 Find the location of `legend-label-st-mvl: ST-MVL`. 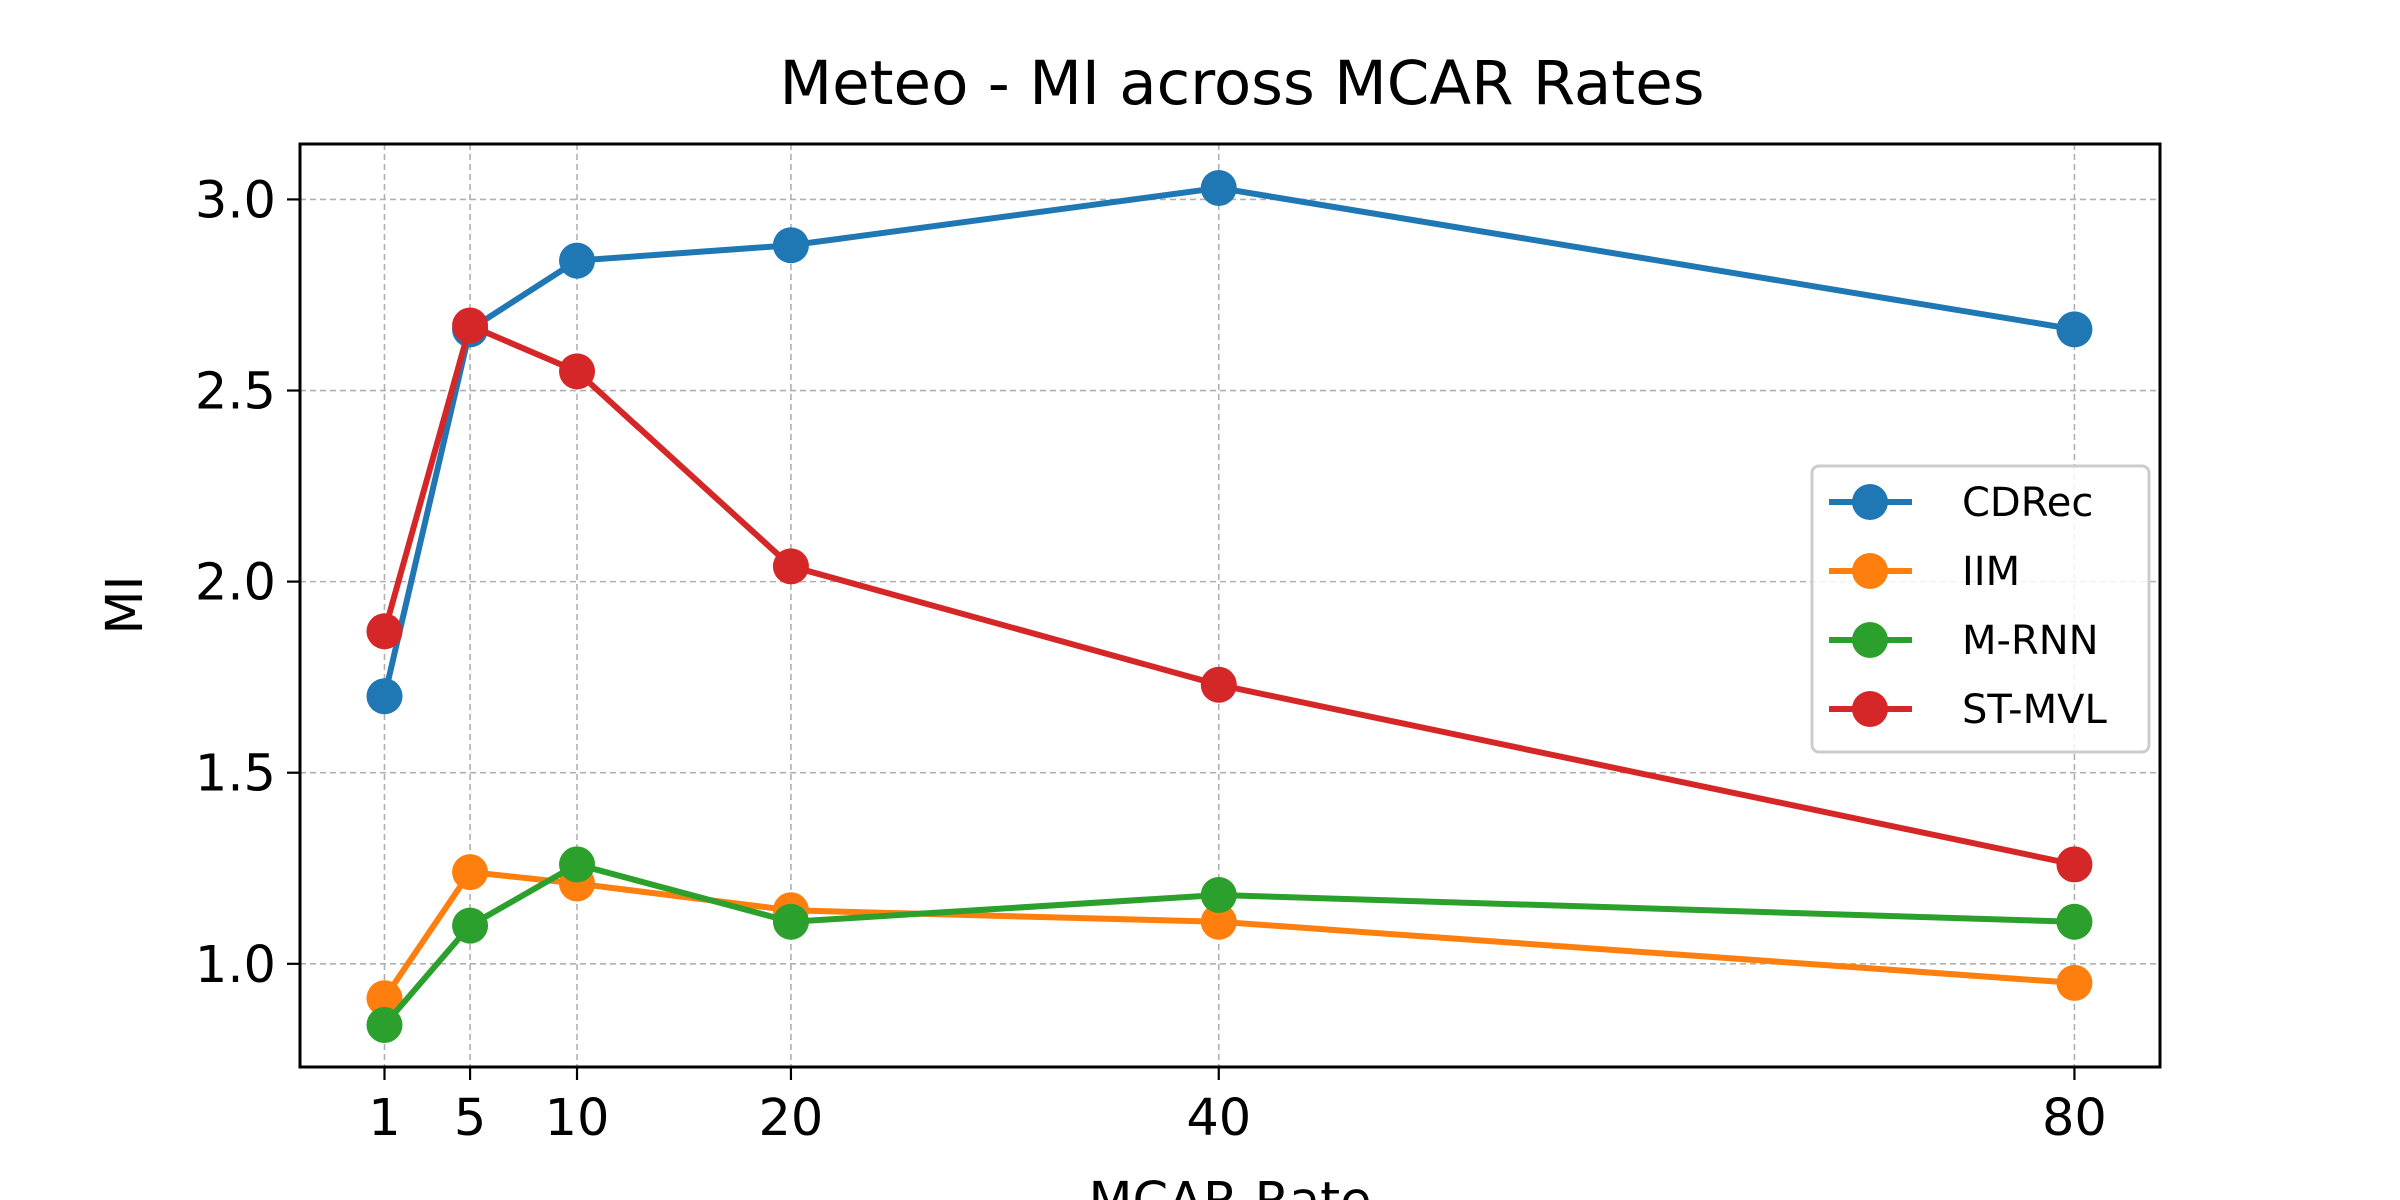

legend-label-st-mvl: ST-MVL is located at coordinates (2034, 710).